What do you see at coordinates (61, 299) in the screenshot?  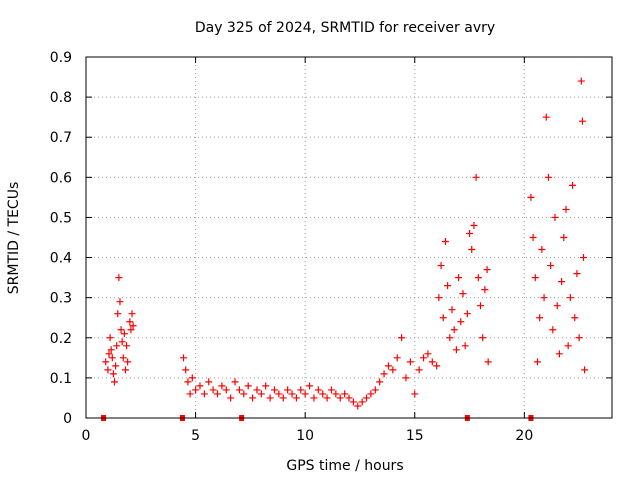 I see `y-tick-label: 0.3` at bounding box center [61, 299].